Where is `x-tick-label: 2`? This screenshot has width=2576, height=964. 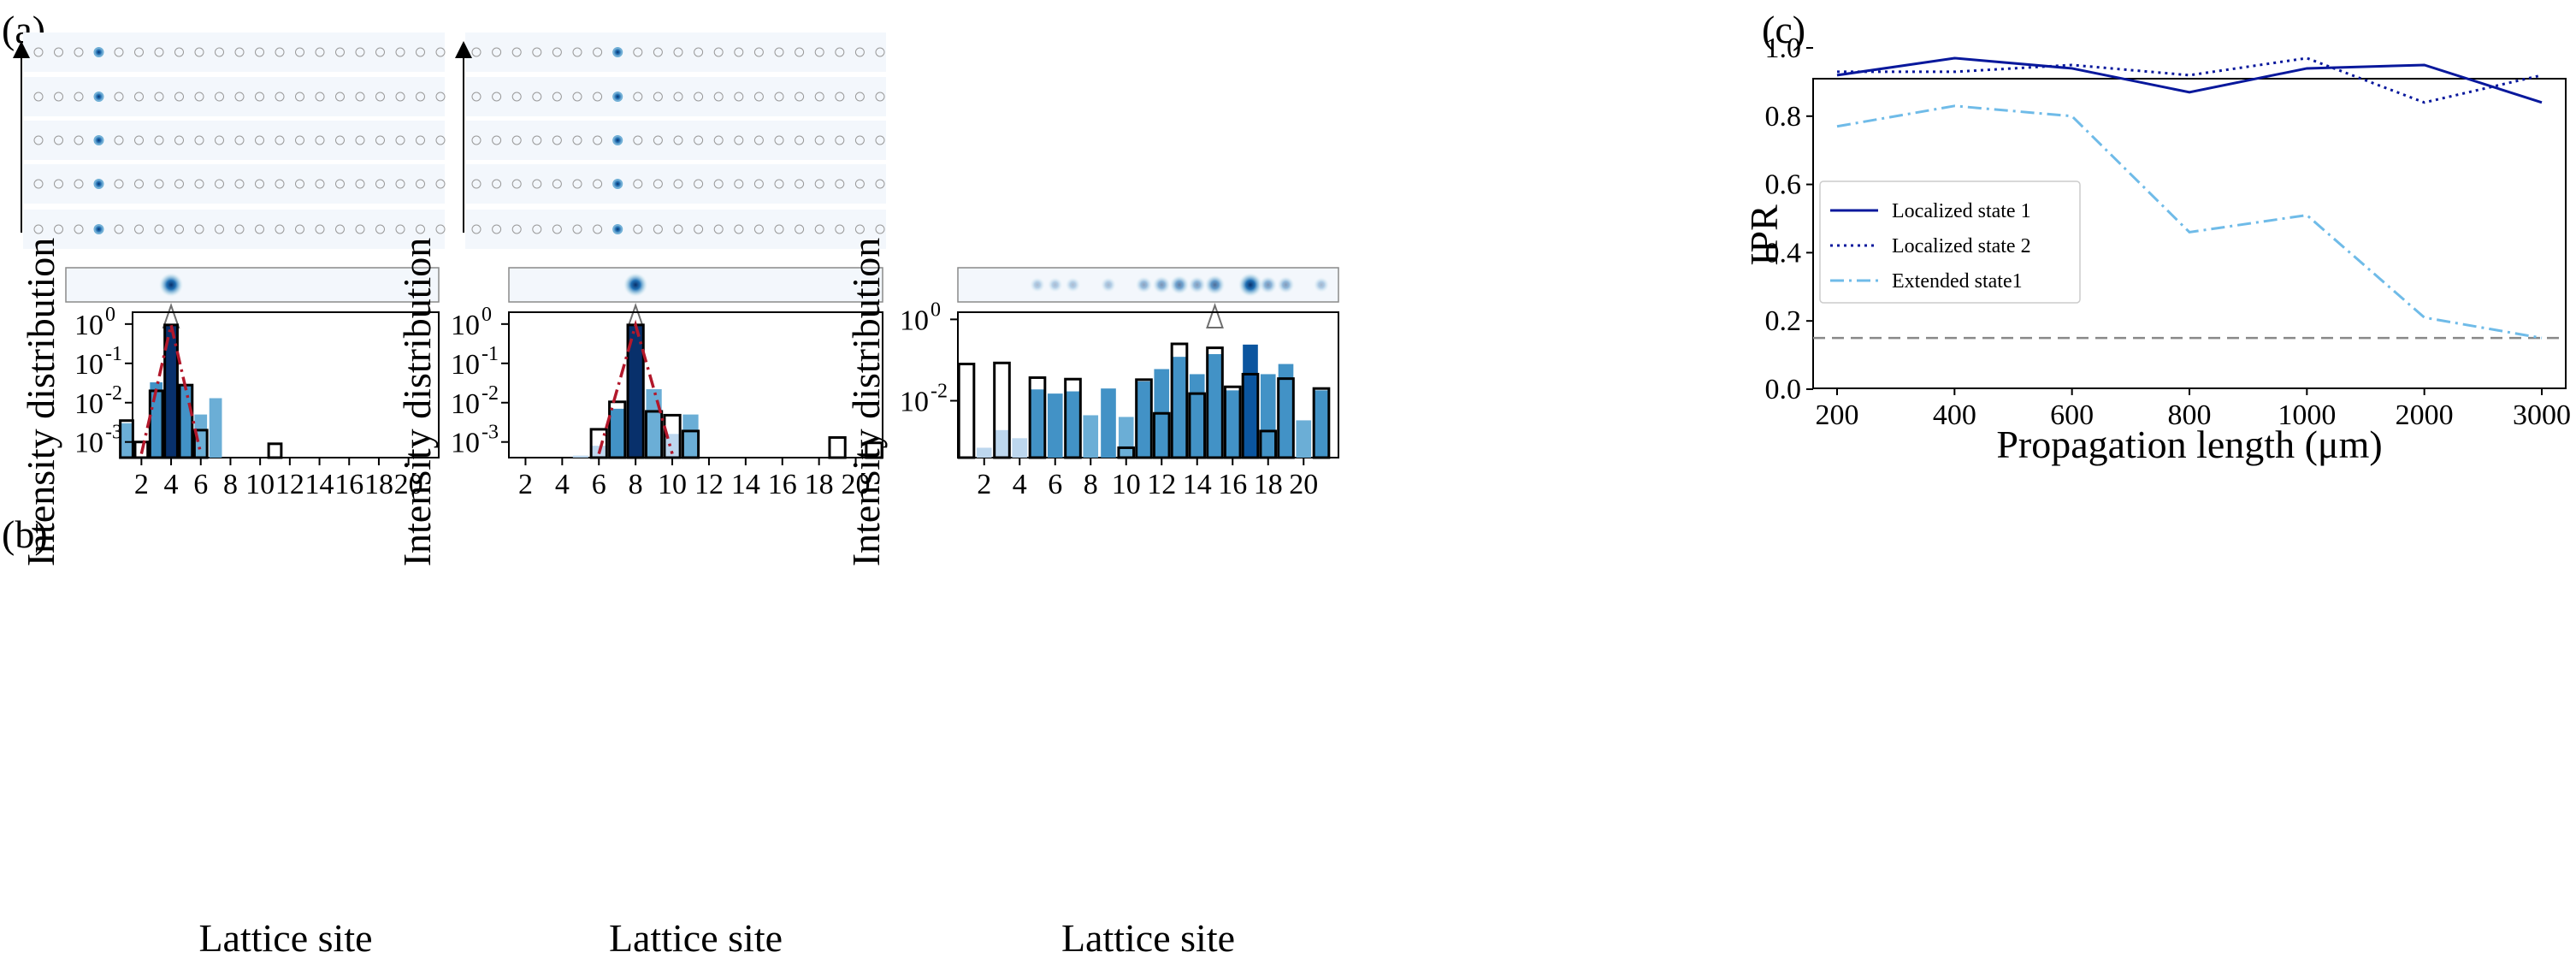
x-tick-label: 2 is located at coordinates (141, 484).